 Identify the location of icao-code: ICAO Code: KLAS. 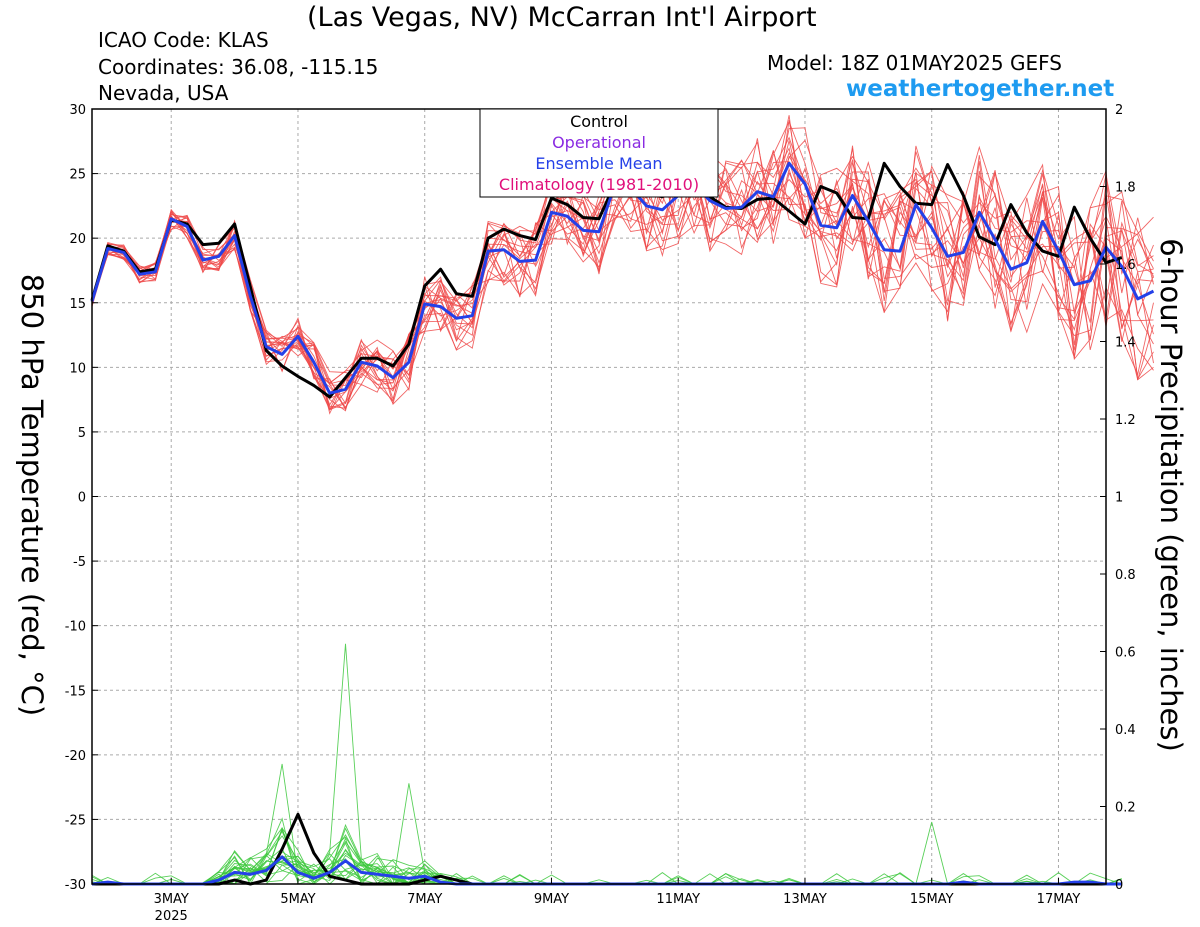
(183, 40).